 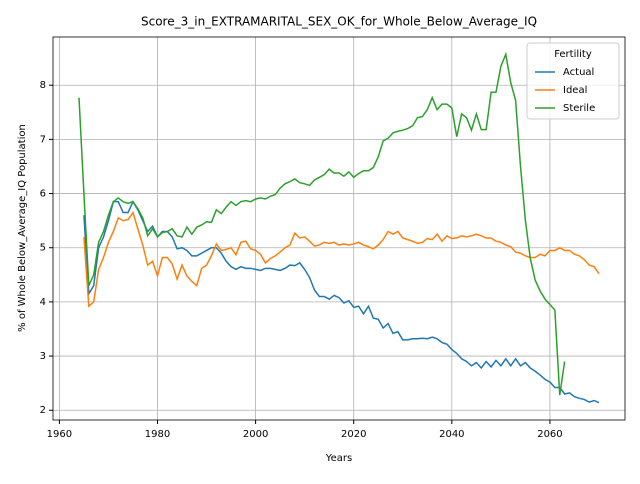 I want to click on legend-label: Sterile, so click(x=579, y=108).